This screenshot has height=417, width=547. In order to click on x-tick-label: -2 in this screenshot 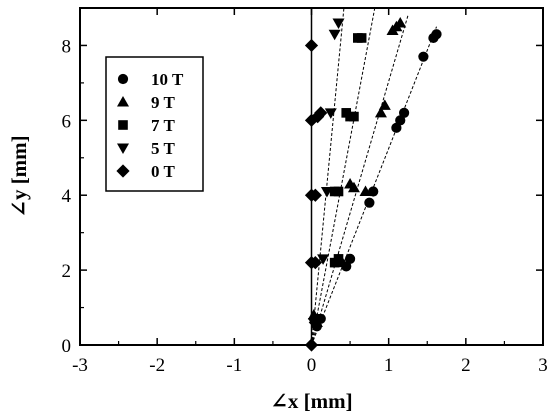, I will do `click(157, 365)`.